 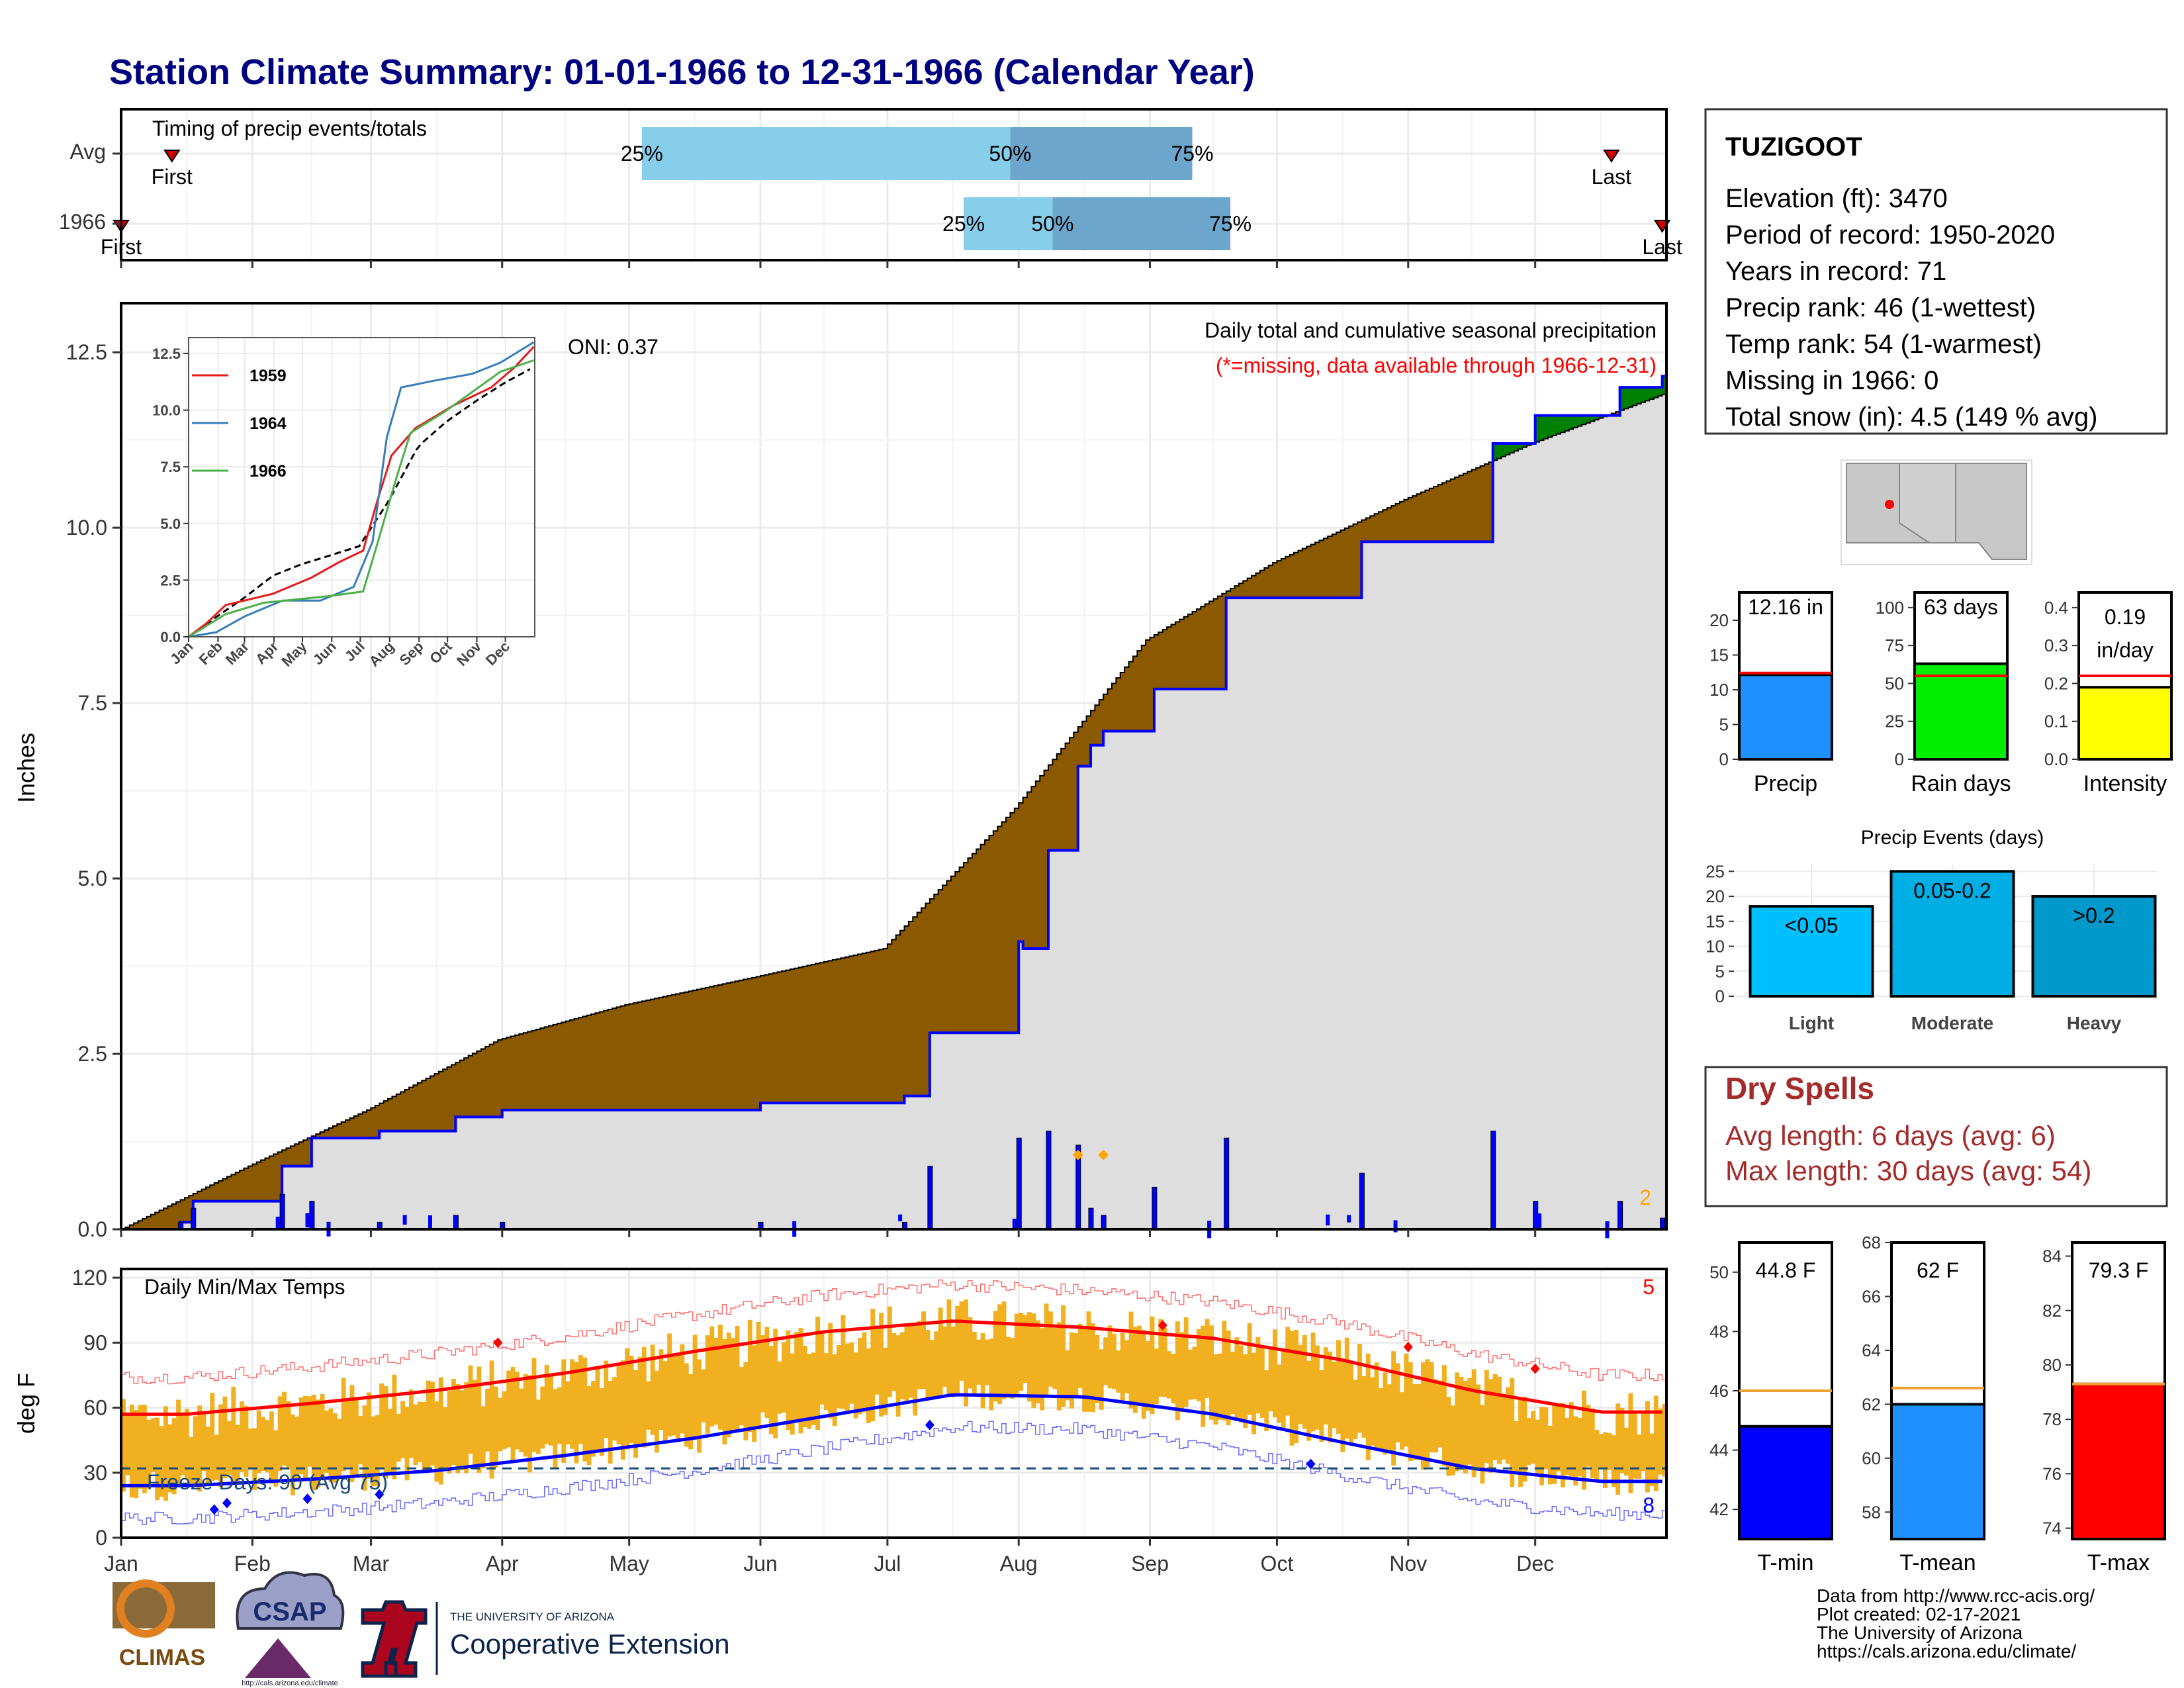 I want to click on surplus-band, so click(x=1538, y=428).